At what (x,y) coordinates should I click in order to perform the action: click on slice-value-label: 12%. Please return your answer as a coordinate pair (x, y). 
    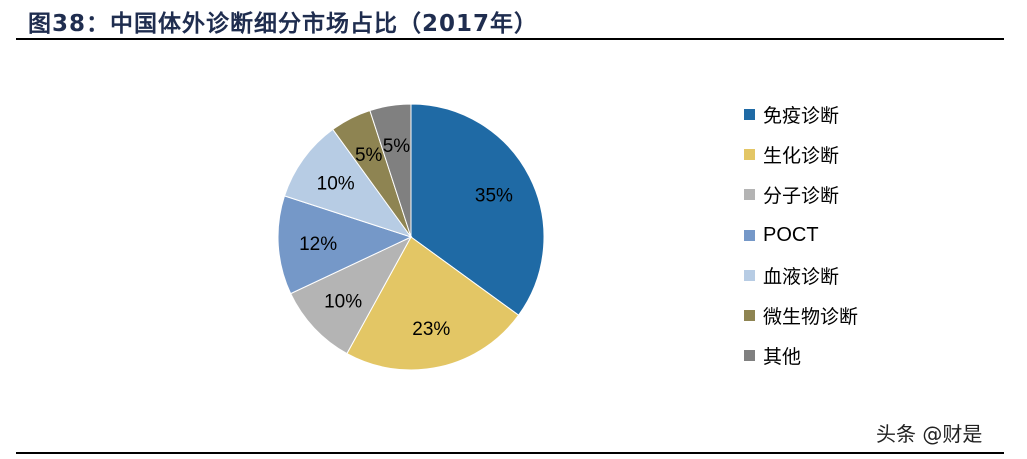
    Looking at the image, I should click on (318, 244).